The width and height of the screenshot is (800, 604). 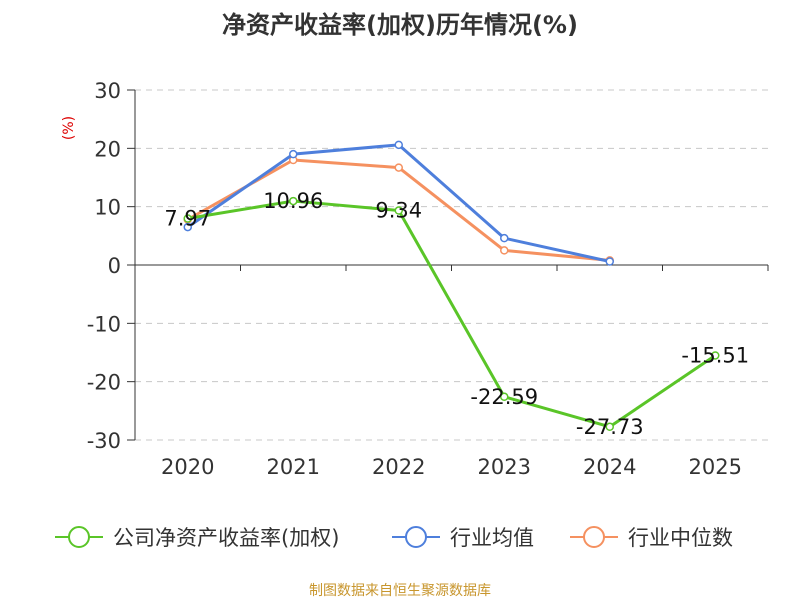 What do you see at coordinates (293, 467) in the screenshot?
I see `x-tick-label: 2021` at bounding box center [293, 467].